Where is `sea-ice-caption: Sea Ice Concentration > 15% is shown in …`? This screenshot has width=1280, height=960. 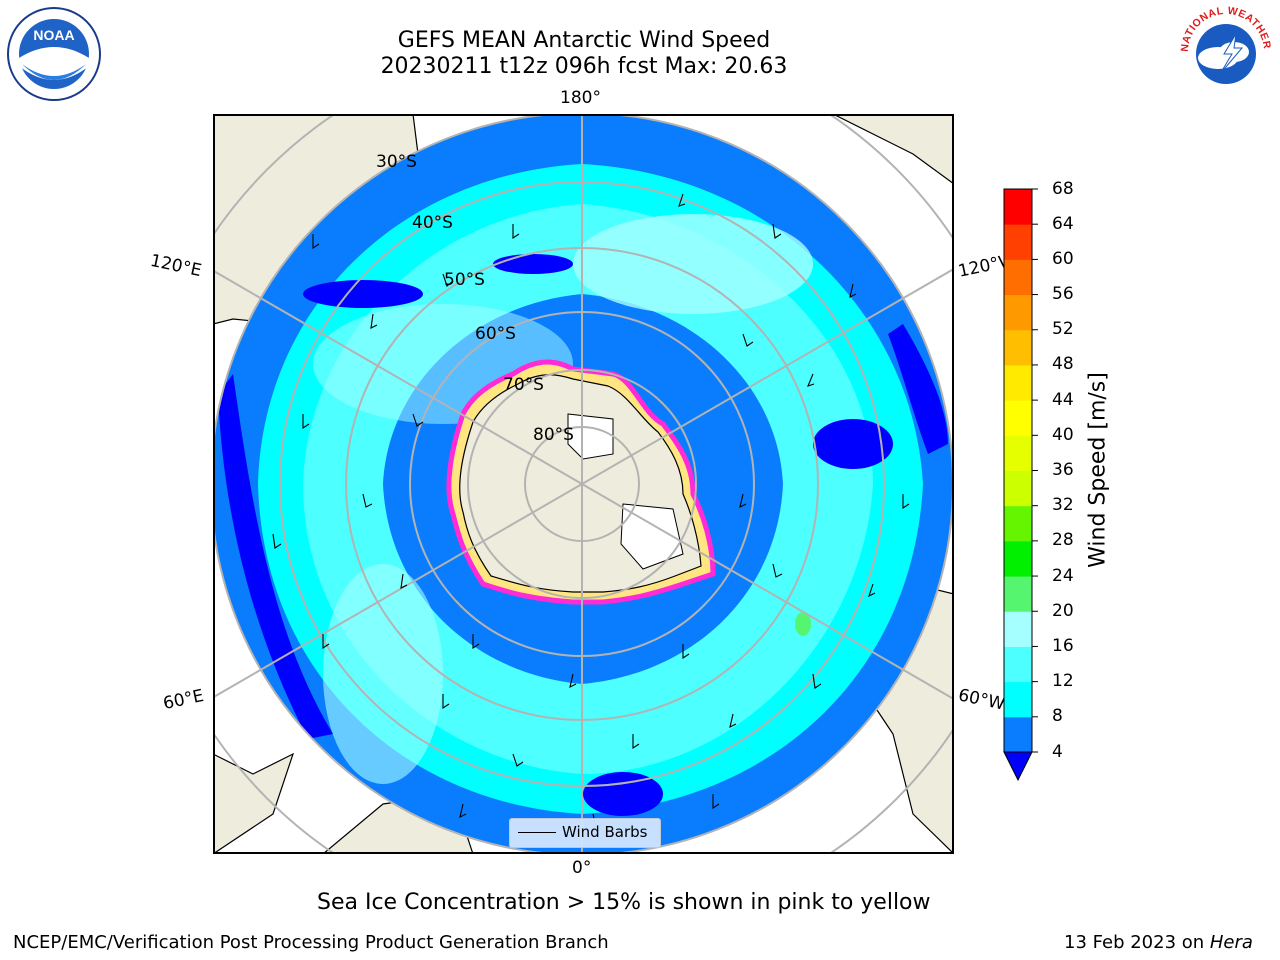
sea-ice-caption: Sea Ice Concentration > 15% is shown in … is located at coordinates (624, 902).